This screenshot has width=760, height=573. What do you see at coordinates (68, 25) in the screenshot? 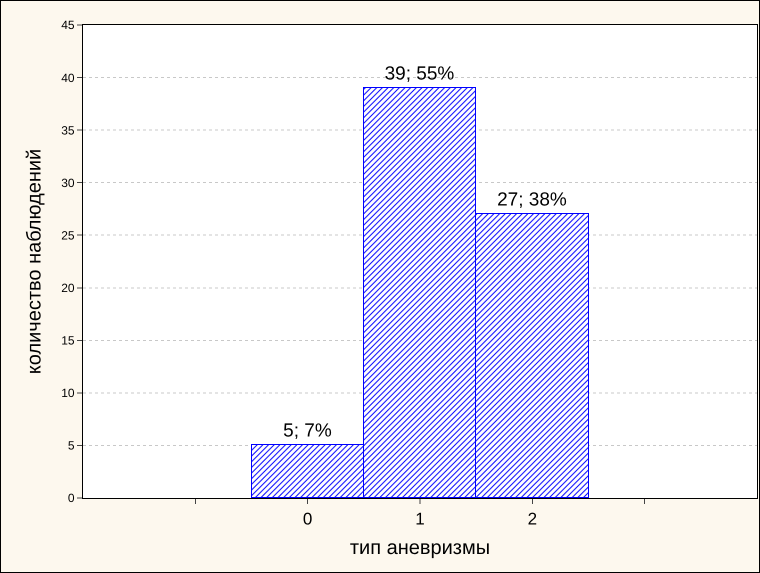
I see `y-tick-label: 45` at bounding box center [68, 25].